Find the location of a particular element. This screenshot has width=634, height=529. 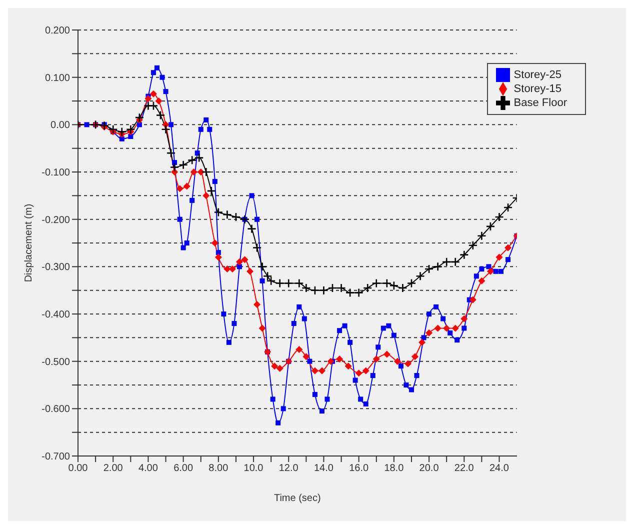

y-tick-label: -0.300 is located at coordinates (56, 268).